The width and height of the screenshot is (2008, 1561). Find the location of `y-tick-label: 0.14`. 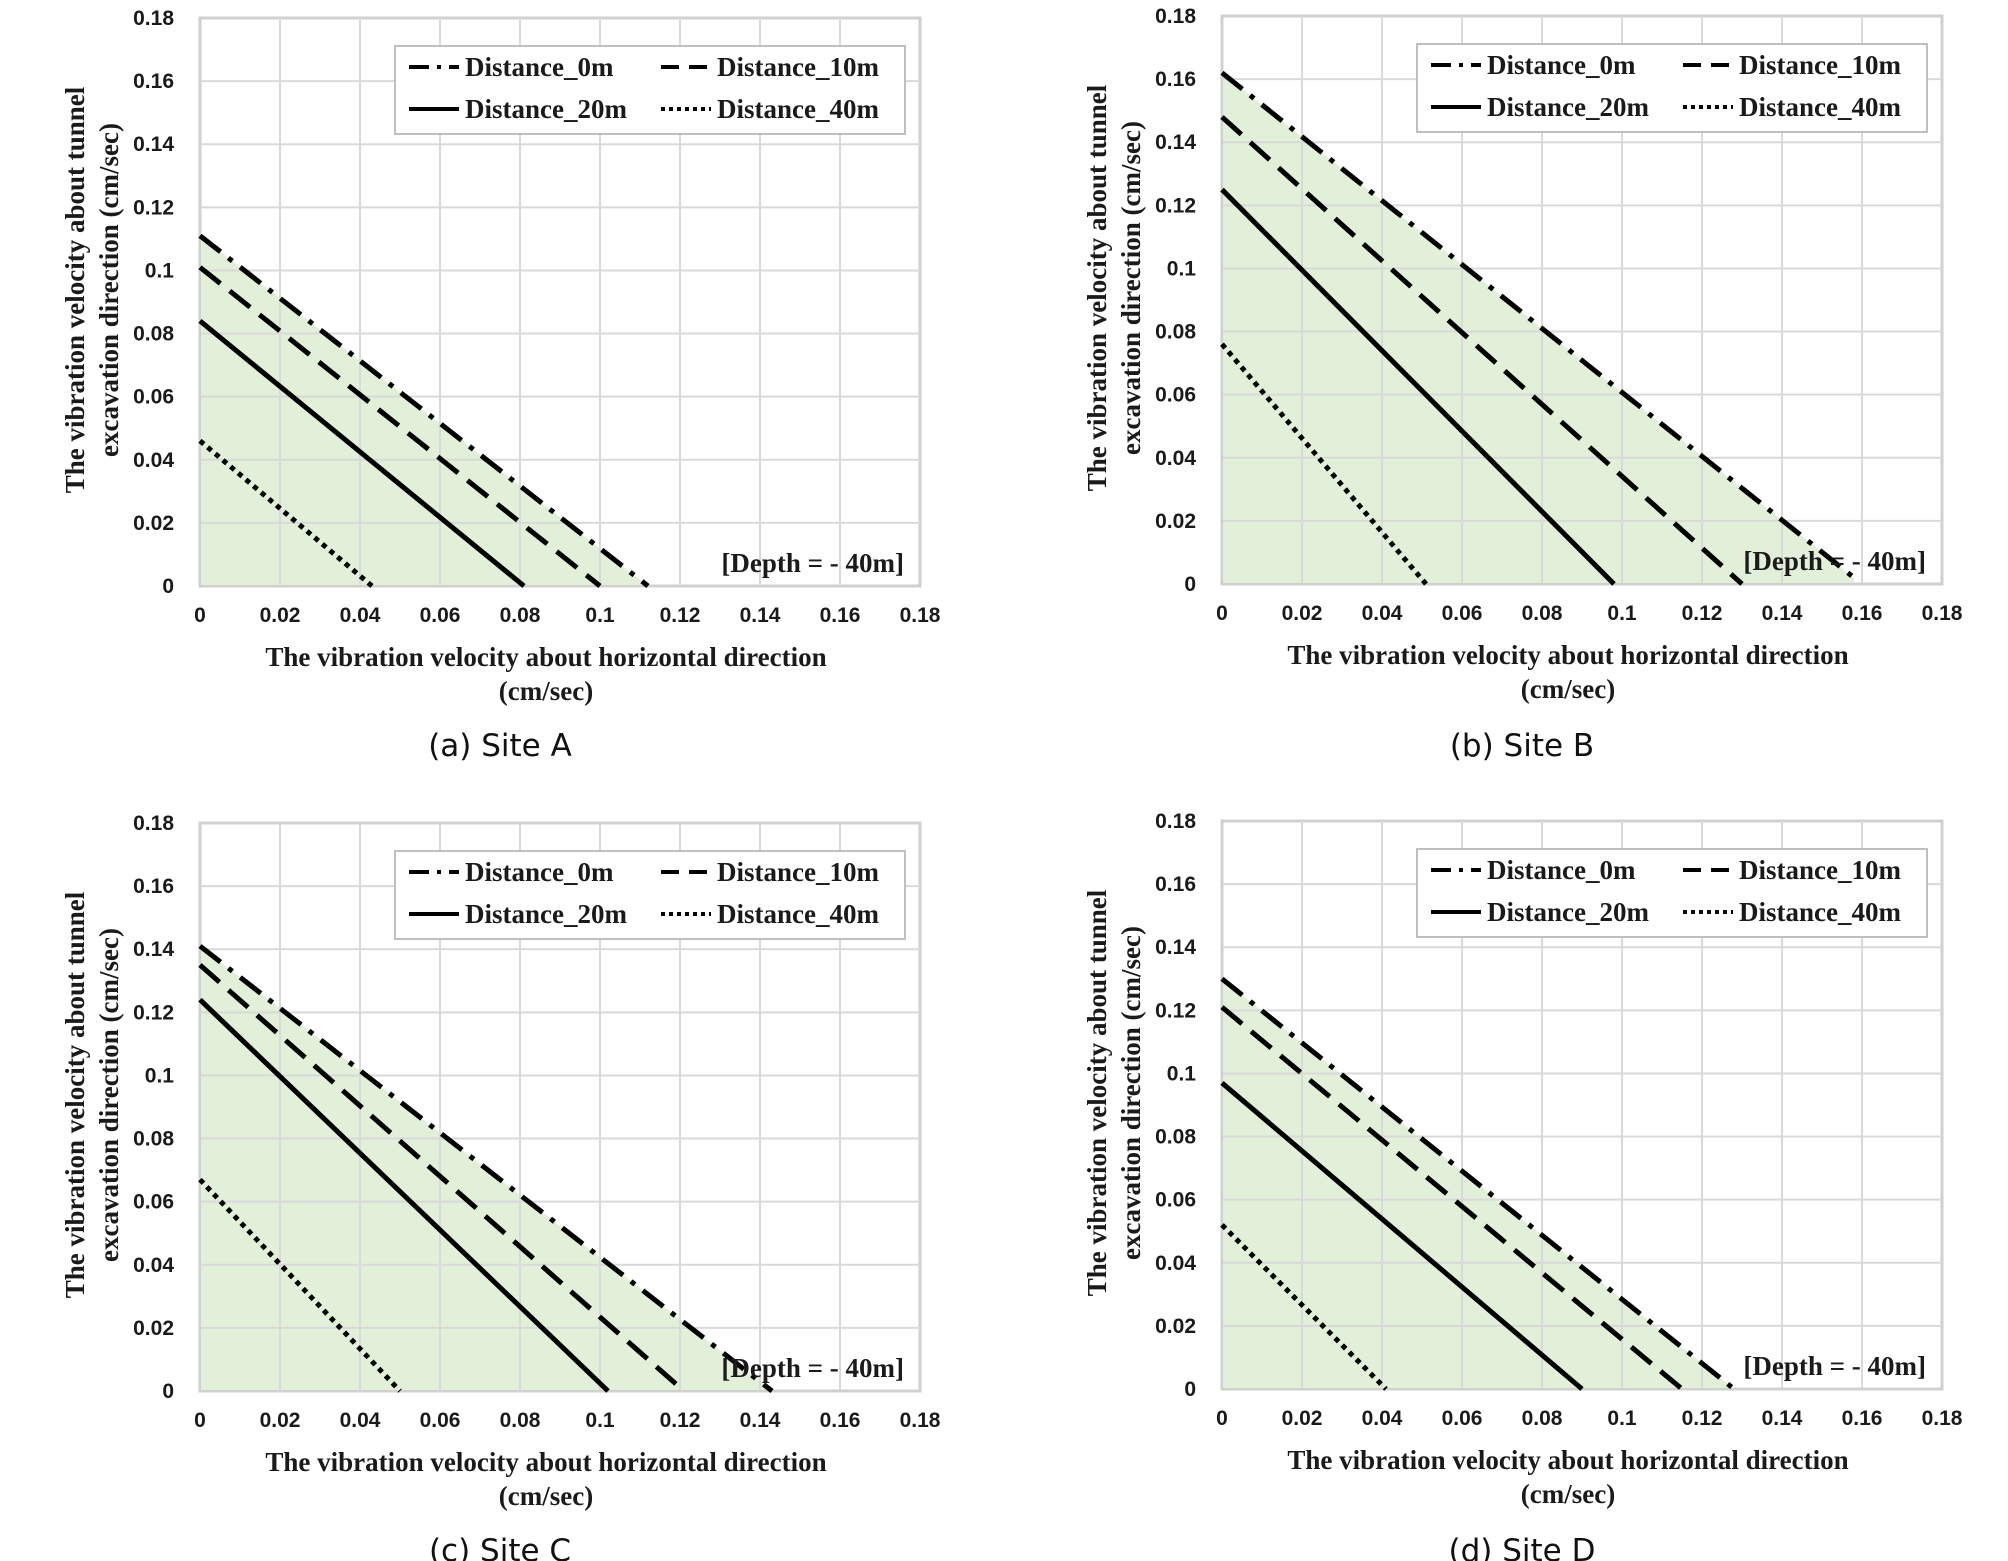

y-tick-label: 0.14 is located at coordinates (153, 949).